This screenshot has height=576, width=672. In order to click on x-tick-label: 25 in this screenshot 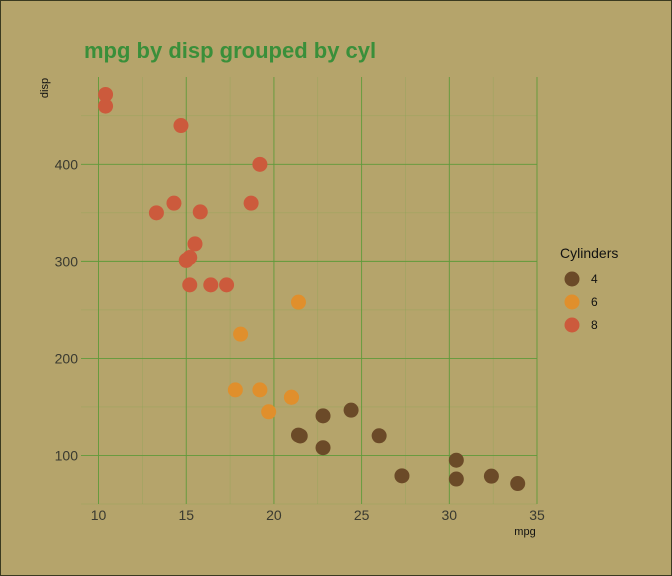, I will do `click(362, 515)`.